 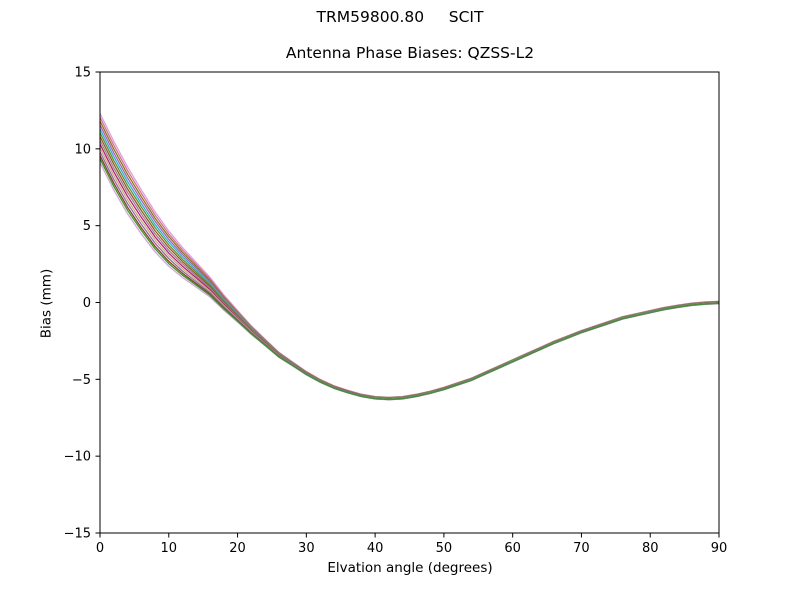 What do you see at coordinates (650, 548) in the screenshot?
I see `x-tick-label: 80` at bounding box center [650, 548].